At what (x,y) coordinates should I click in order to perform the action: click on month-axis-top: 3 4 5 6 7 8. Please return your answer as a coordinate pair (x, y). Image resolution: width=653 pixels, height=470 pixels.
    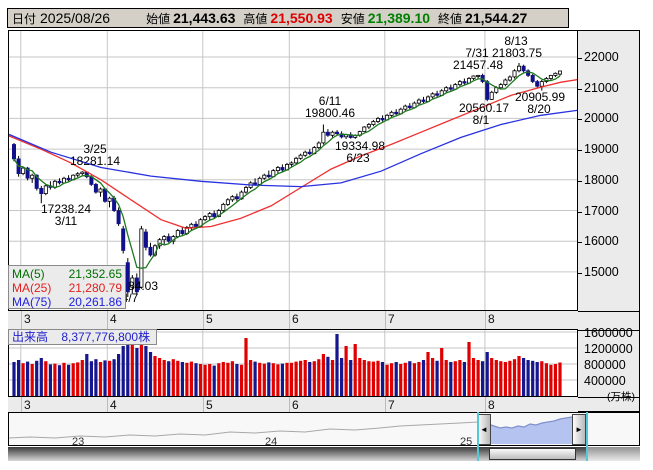
    Looking at the image, I should click on (293, 320).